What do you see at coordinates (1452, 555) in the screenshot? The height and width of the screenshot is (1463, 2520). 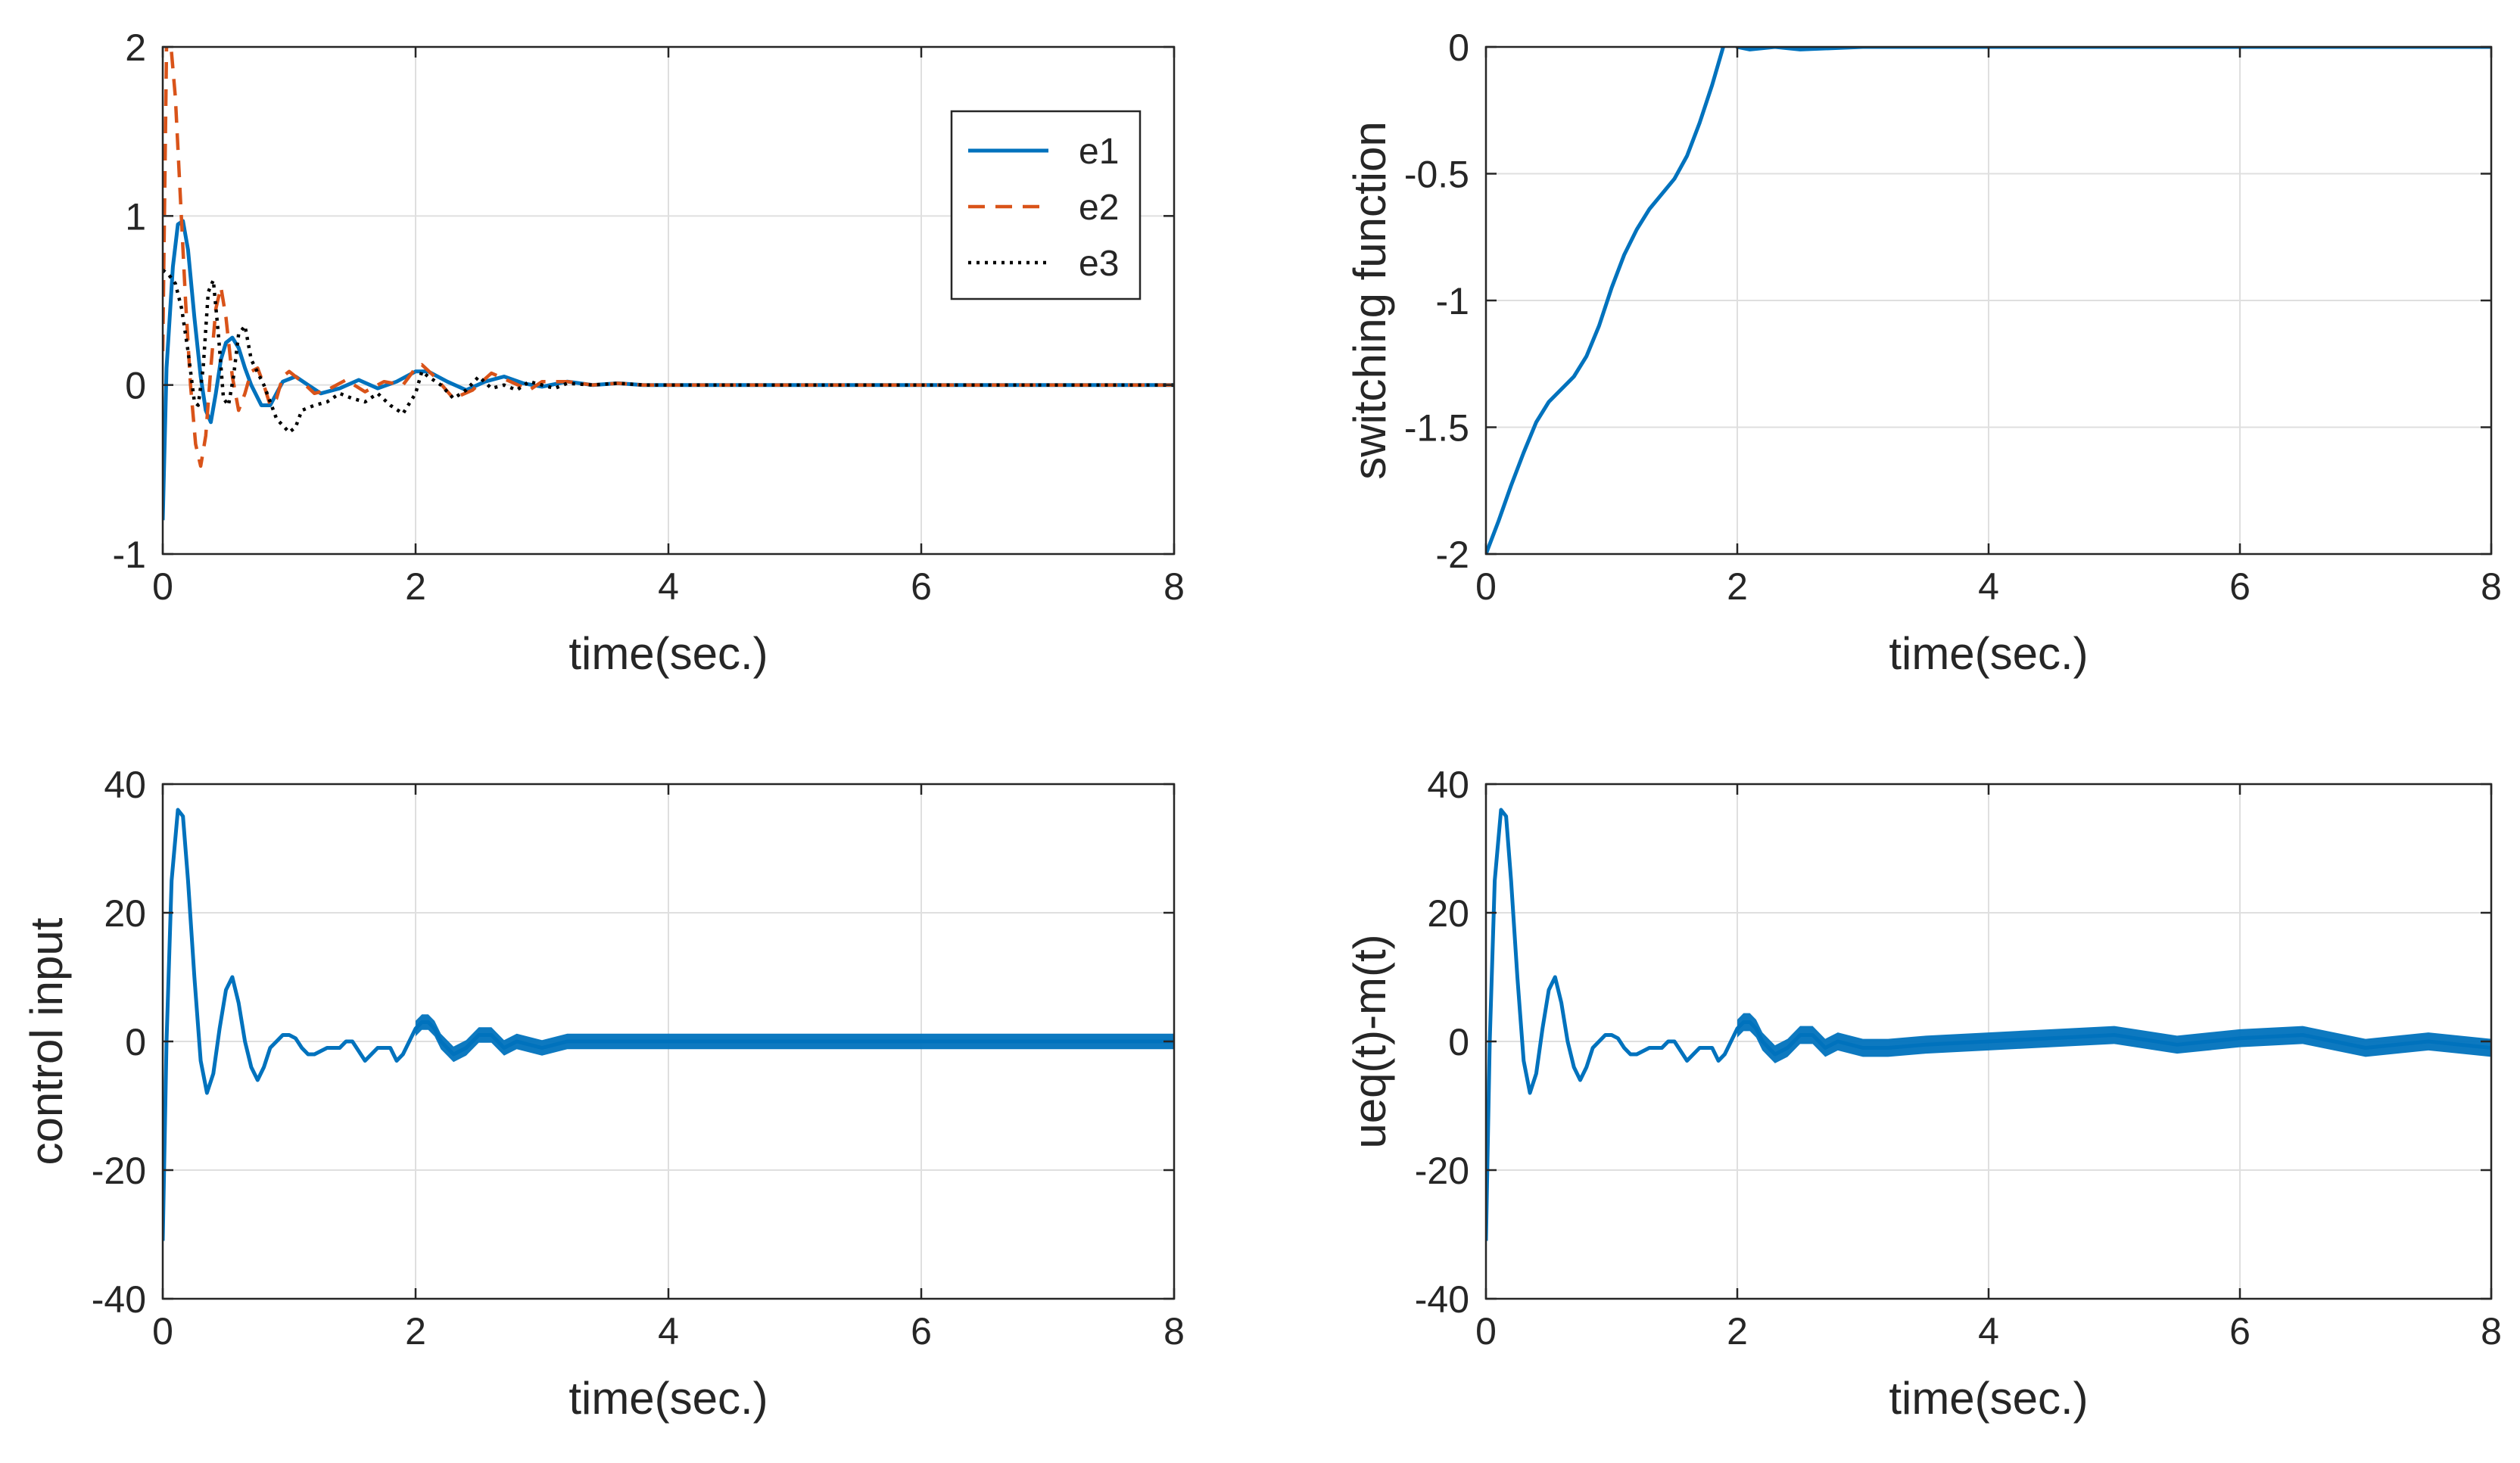 I see `y-tick-label: -2` at bounding box center [1452, 555].